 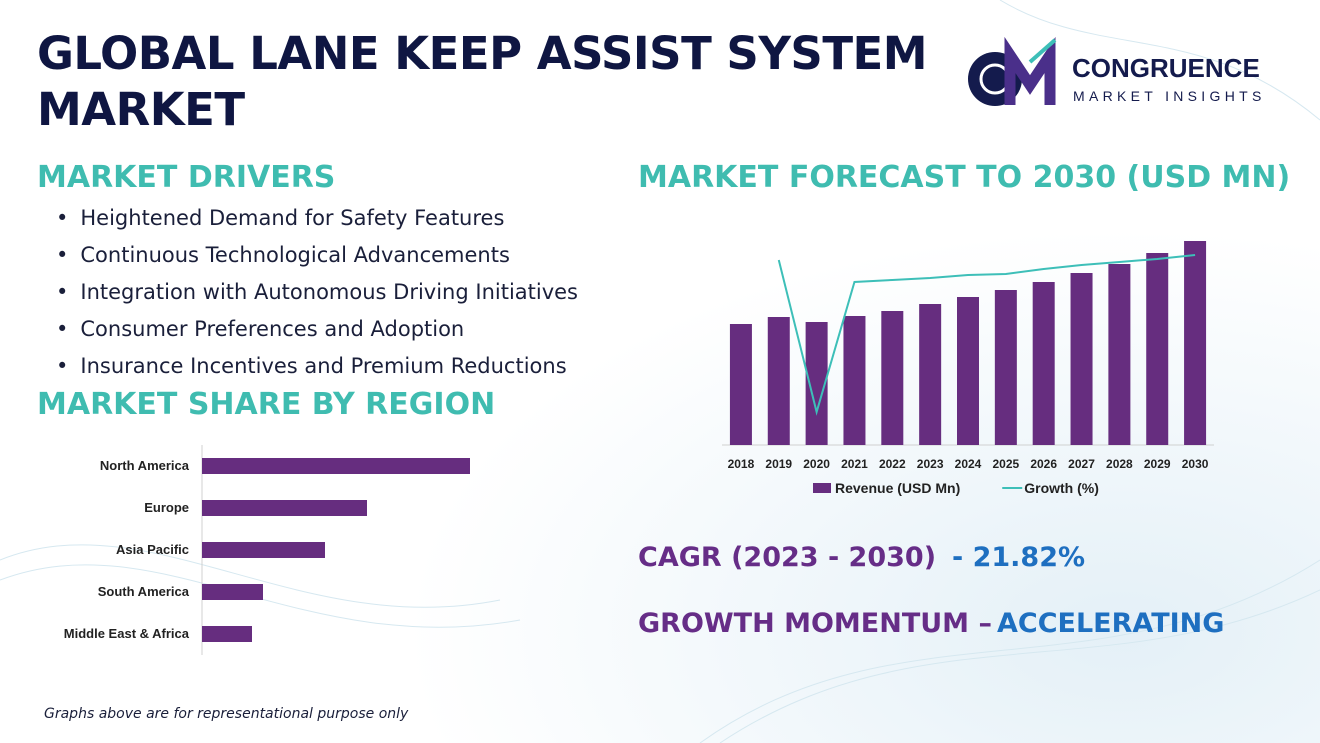 I want to click on legend-label: Revenue (USD Mn), so click(x=897, y=488).